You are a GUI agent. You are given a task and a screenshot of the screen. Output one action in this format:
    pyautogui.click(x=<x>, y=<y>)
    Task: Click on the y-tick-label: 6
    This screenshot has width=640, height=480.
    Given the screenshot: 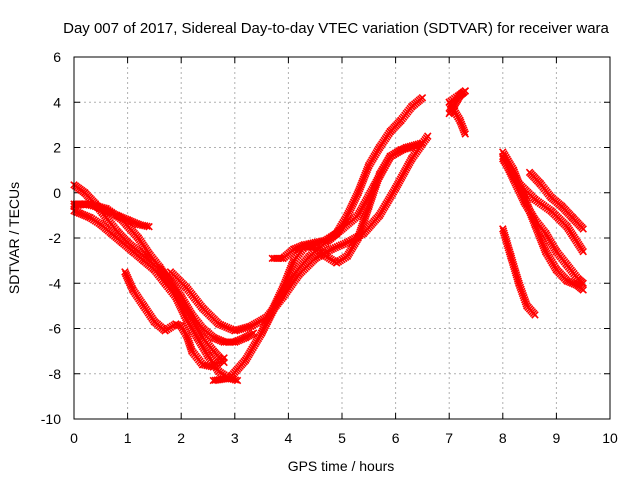 What is the action you would take?
    pyautogui.click(x=57, y=57)
    